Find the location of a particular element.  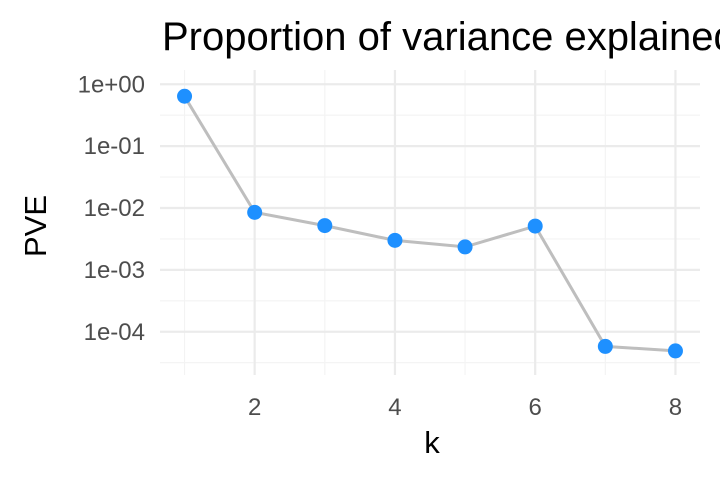

y-tick-label-4: 1e-04 is located at coordinates (114, 332).